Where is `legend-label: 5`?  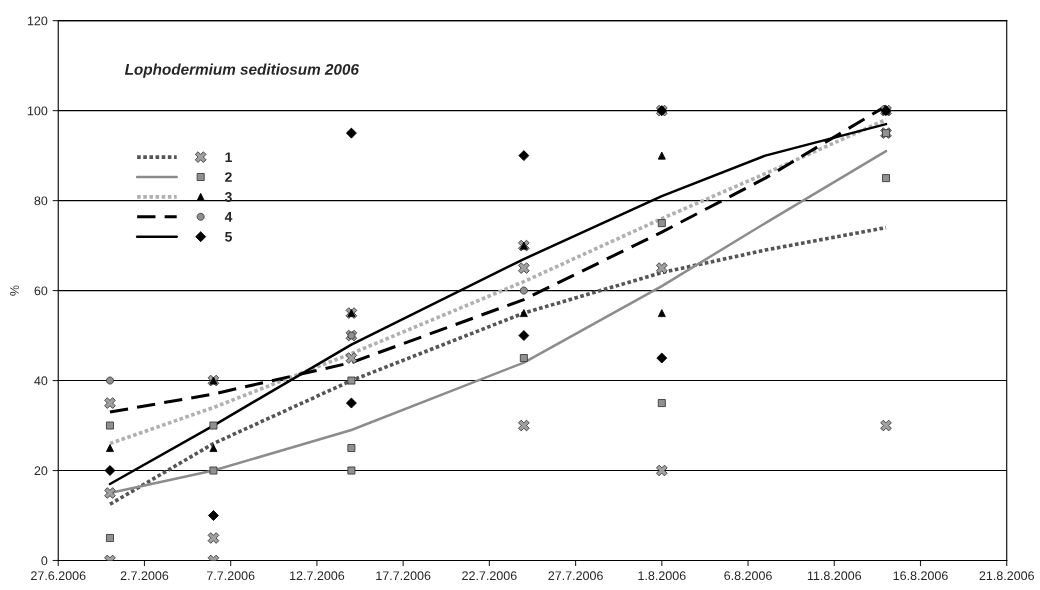
legend-label: 5 is located at coordinates (228, 236).